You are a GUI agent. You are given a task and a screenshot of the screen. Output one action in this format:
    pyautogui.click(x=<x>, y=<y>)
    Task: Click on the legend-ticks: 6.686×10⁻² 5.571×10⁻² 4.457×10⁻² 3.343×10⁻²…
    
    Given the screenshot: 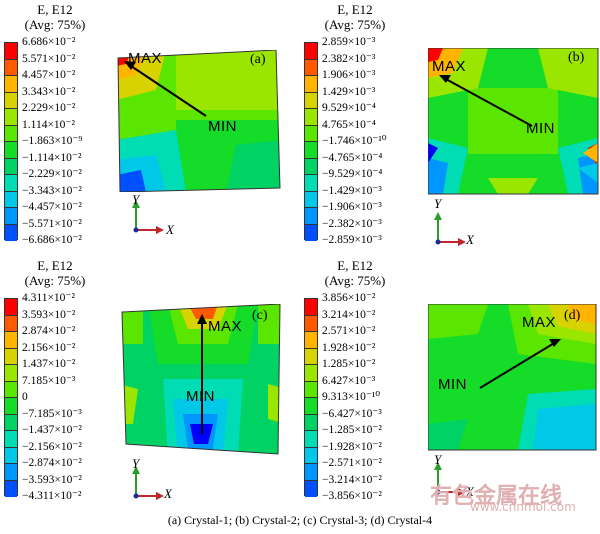 What is the action you would take?
    pyautogui.click(x=52, y=141)
    